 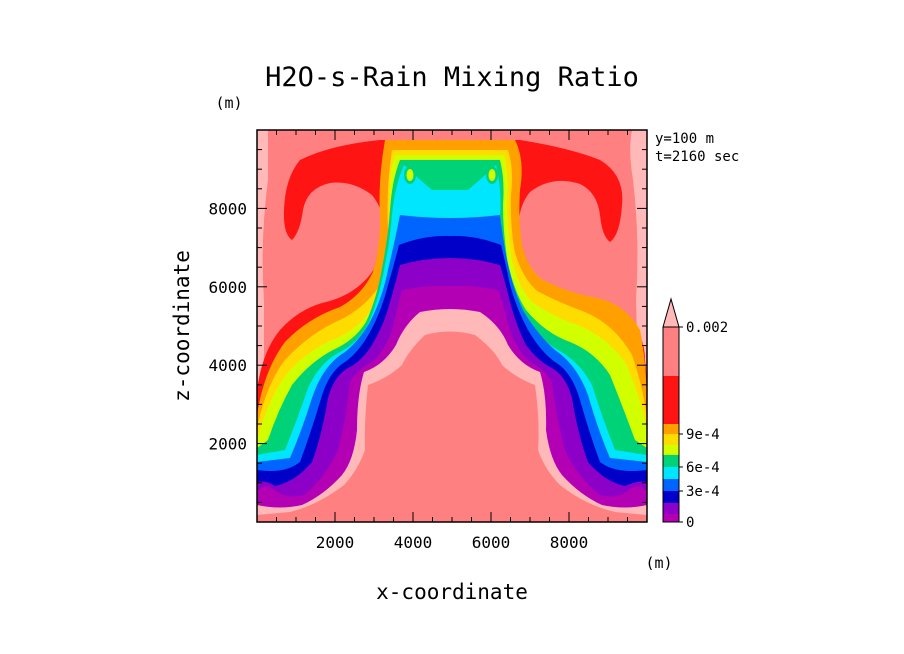 What do you see at coordinates (228, 103) in the screenshot?
I see `y-unit-label: (m)` at bounding box center [228, 103].